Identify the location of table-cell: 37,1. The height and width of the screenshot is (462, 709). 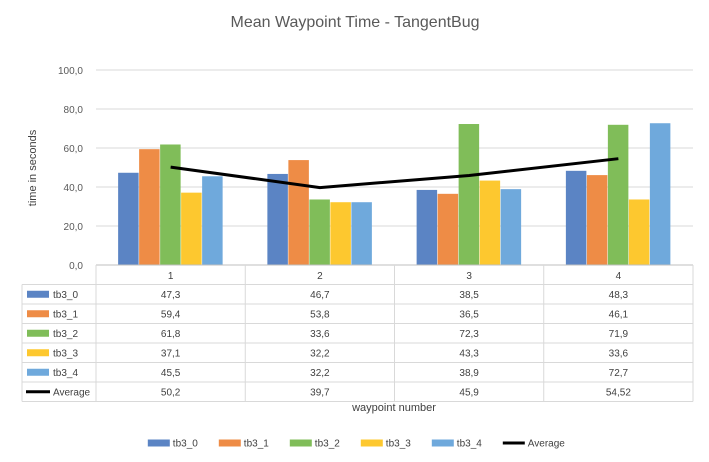
(171, 353).